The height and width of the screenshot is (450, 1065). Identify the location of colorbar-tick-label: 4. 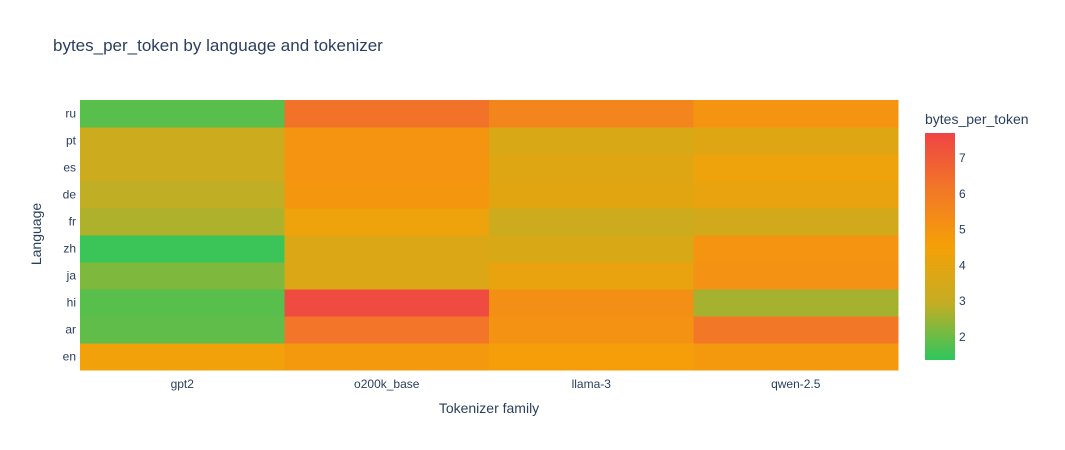
(962, 265).